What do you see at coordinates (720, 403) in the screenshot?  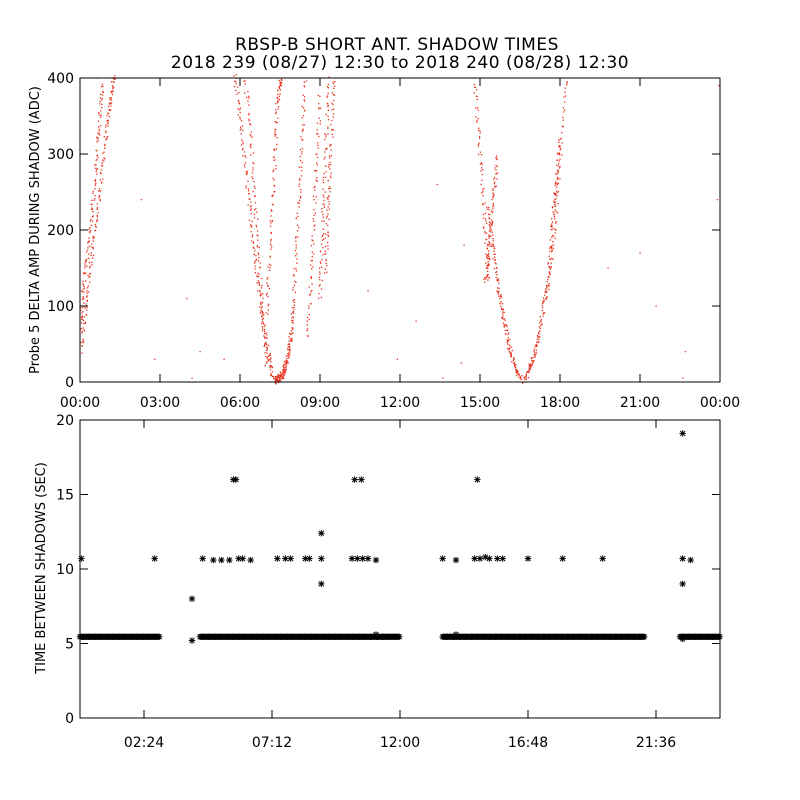 I see `top-x-tick-label: 00:00` at bounding box center [720, 403].